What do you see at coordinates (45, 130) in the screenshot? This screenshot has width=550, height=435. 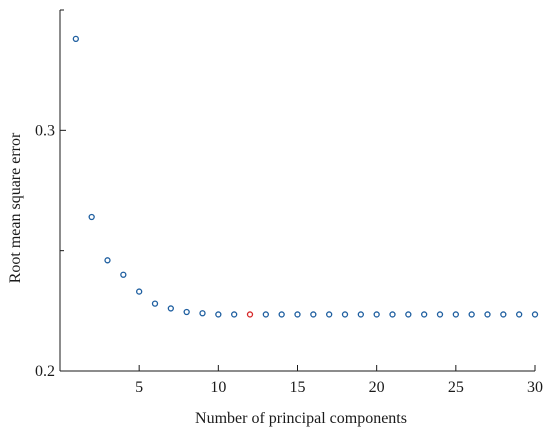 I see `y-tick-label: 0.3` at bounding box center [45, 130].